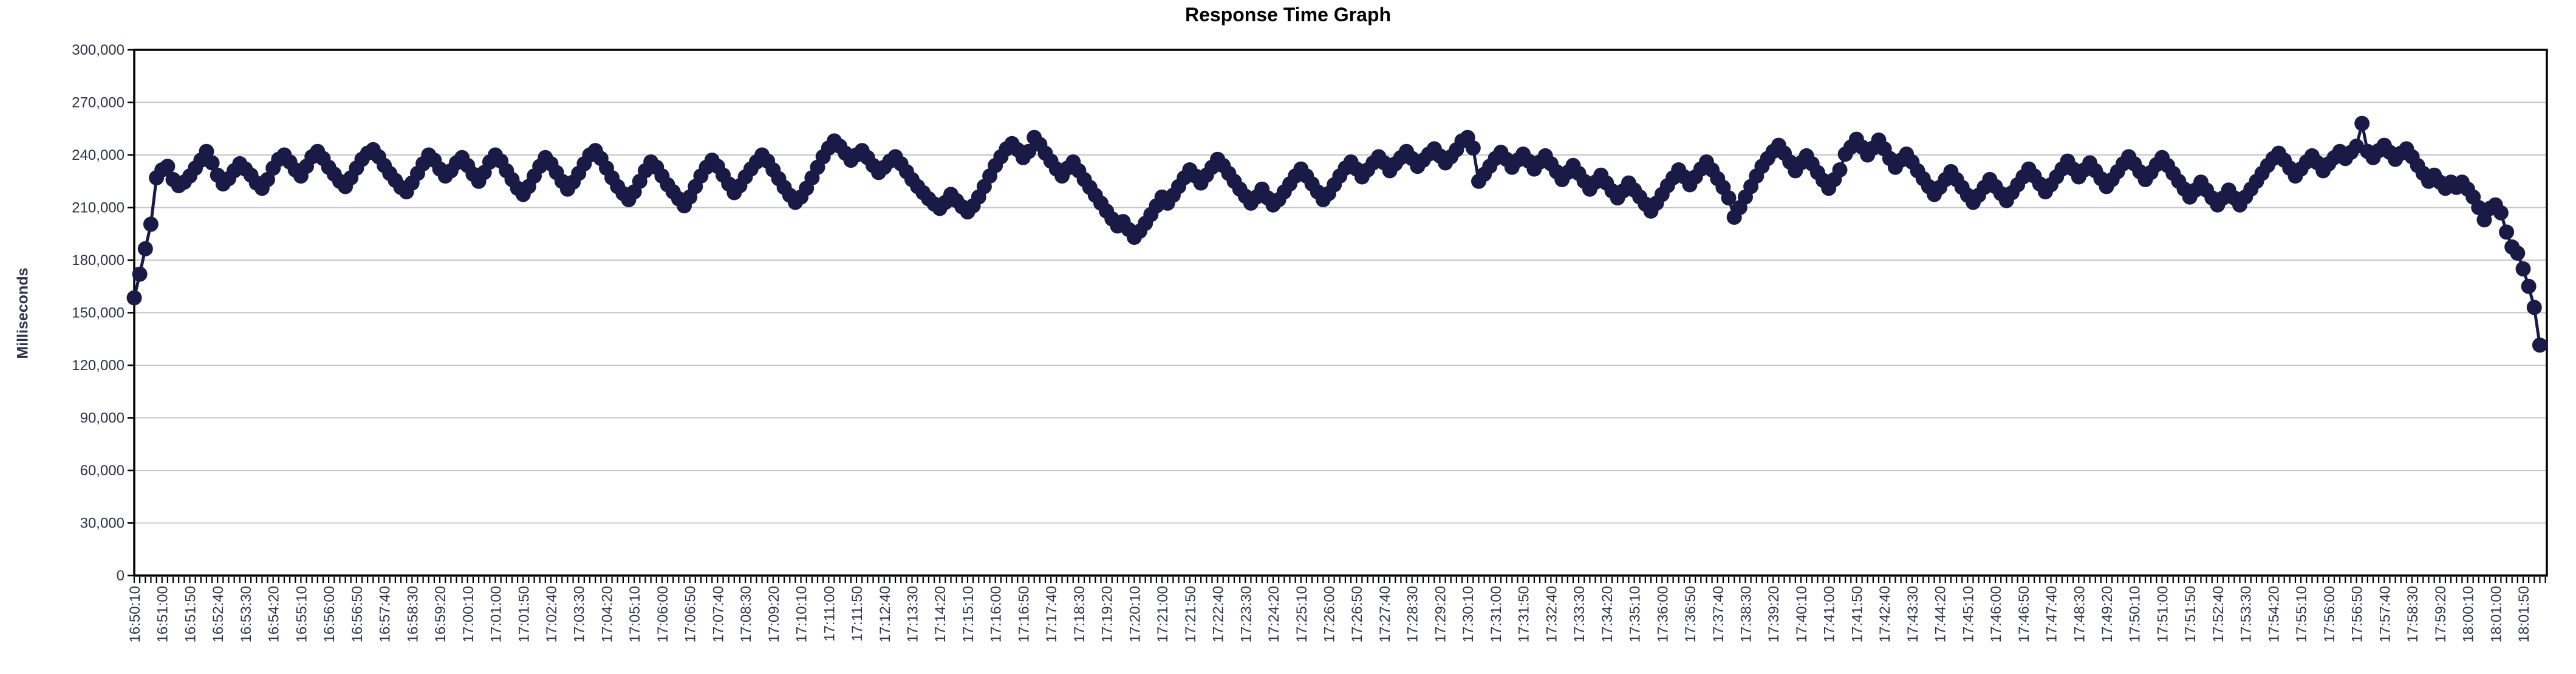  I want to click on x-tick-label: 17:46:00, so click(1996, 614).